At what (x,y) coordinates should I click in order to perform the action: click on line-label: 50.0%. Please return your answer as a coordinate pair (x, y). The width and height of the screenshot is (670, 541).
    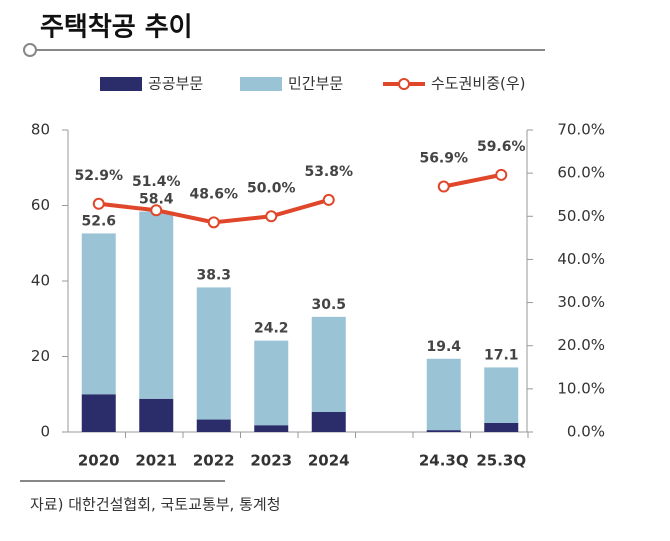
    Looking at the image, I should click on (271, 188).